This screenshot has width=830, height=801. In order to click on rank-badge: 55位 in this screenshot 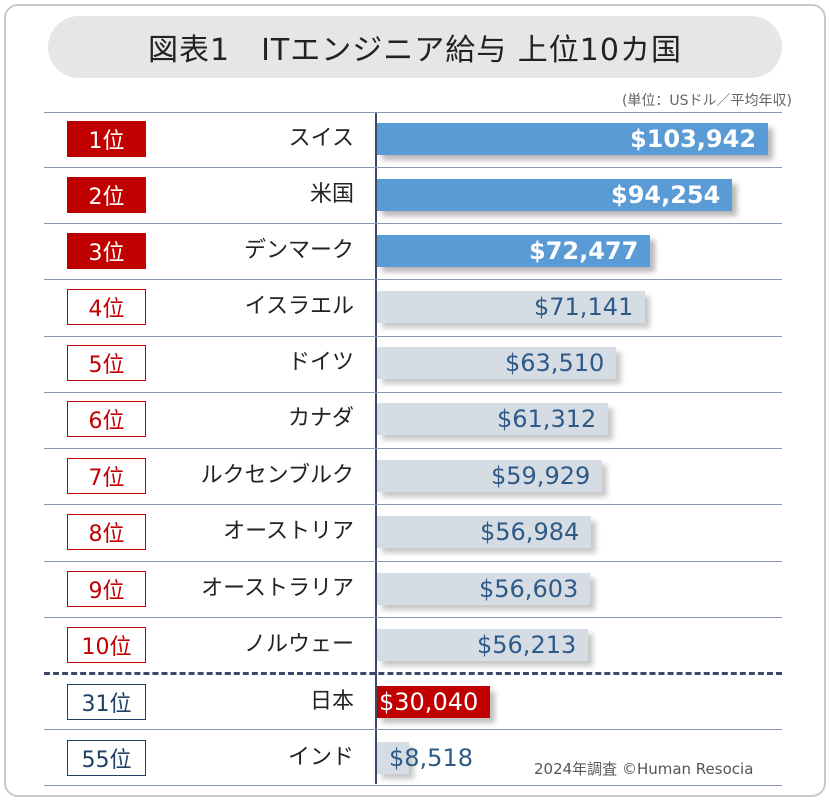, I will do `click(106, 758)`.